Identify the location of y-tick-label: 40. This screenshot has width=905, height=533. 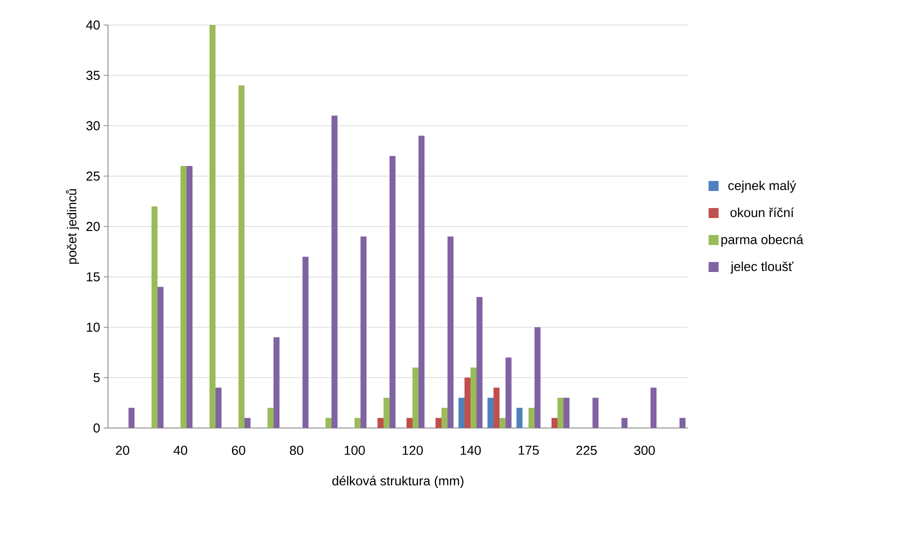
(93, 25).